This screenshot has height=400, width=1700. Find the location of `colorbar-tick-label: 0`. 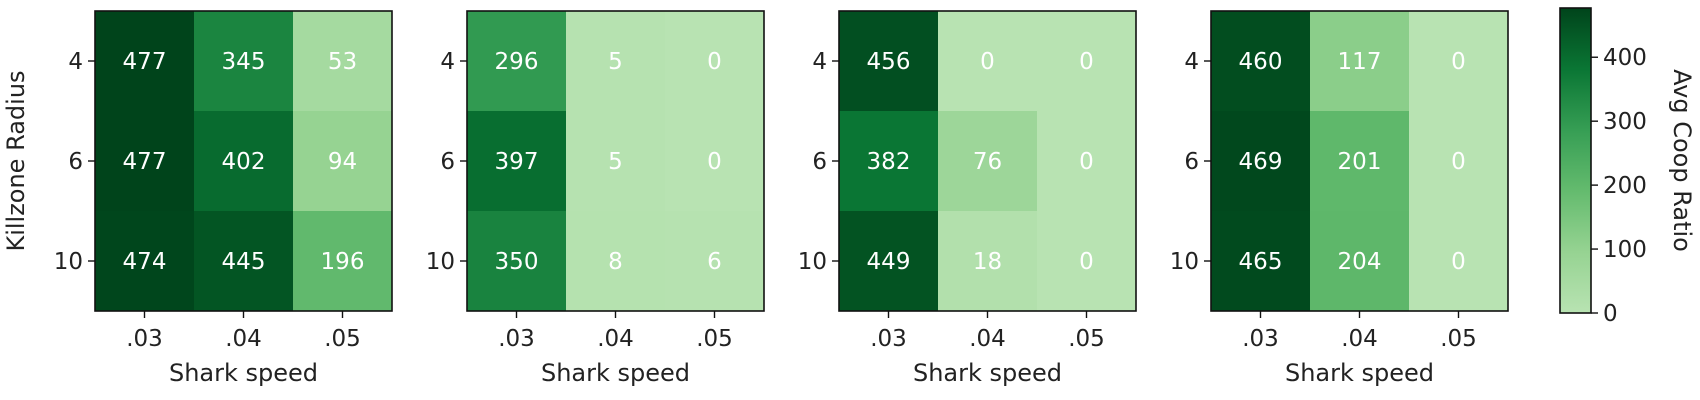

colorbar-tick-label: 0 is located at coordinates (1610, 314).